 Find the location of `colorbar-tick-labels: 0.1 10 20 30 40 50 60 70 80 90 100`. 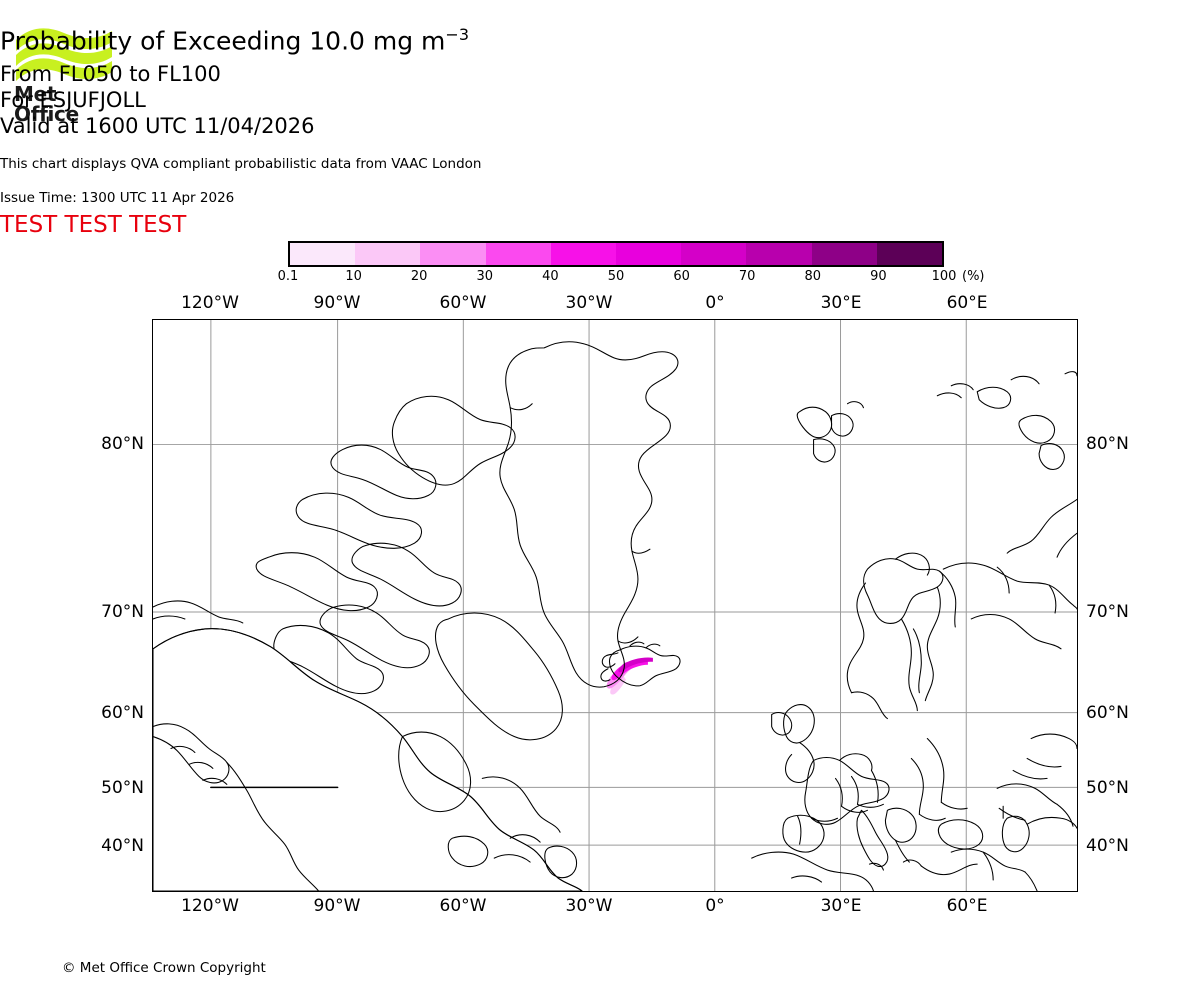

colorbar-tick-labels: 0.1 10 20 30 40 50 60 70 80 90 100 is located at coordinates (617, 278).